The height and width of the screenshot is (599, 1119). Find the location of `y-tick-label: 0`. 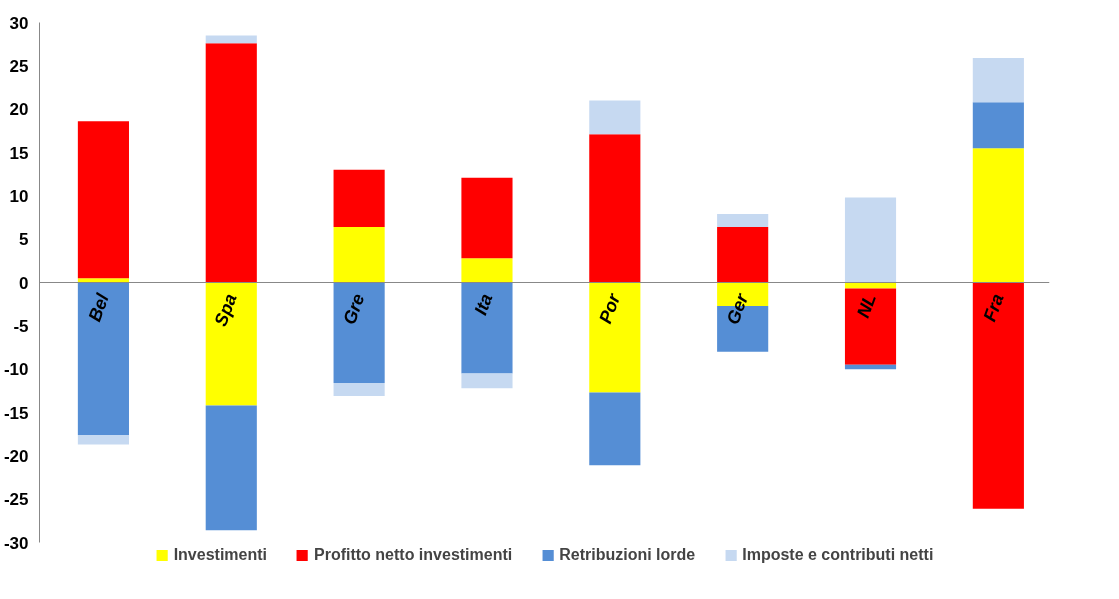

y-tick-label: 0 is located at coordinates (24, 283).